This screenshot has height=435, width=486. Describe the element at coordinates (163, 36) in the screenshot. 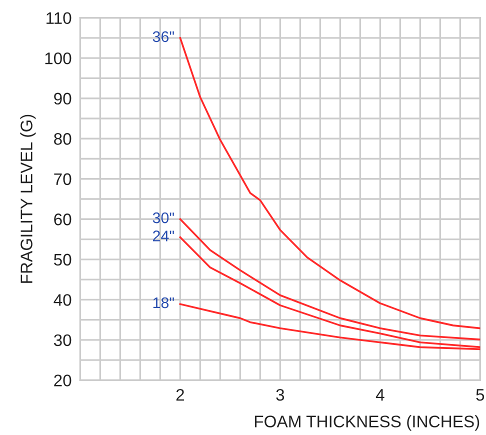

I see `series-label: 36"` at that location.